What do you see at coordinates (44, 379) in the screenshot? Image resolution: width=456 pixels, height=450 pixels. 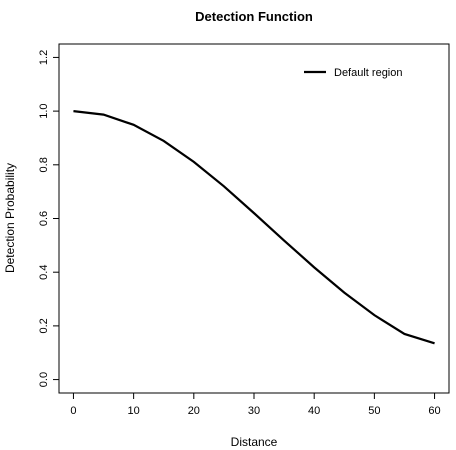 I see `y-tick-label: 0.0` at bounding box center [44, 379].